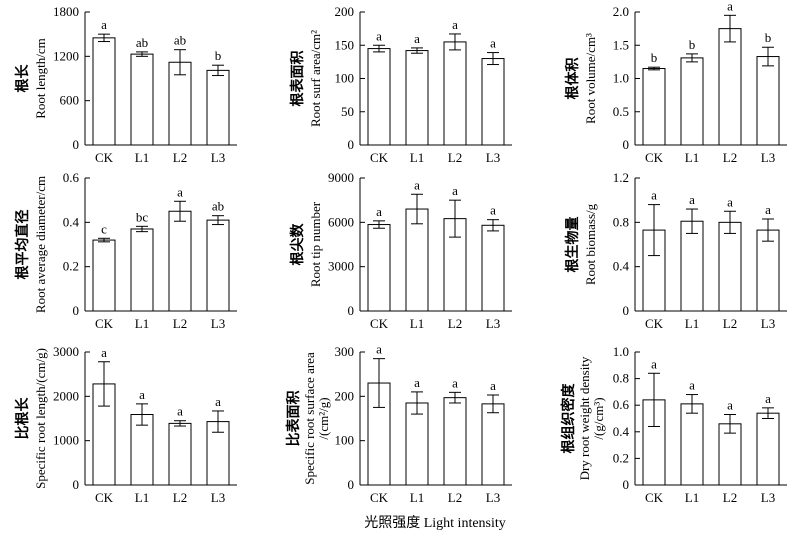 This screenshot has height=533, width=800. What do you see at coordinates (66, 55) in the screenshot?
I see `y-tick-label: 1200` at bounding box center [66, 55].